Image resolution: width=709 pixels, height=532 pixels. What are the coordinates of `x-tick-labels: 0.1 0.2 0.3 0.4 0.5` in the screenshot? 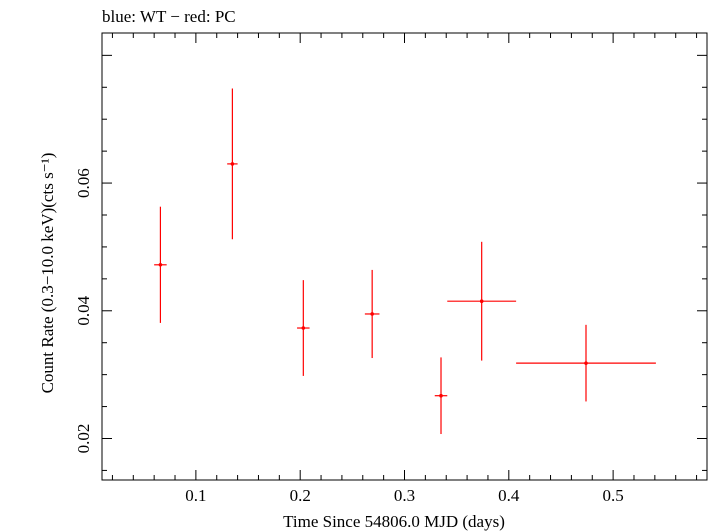 It's located at (404, 495).